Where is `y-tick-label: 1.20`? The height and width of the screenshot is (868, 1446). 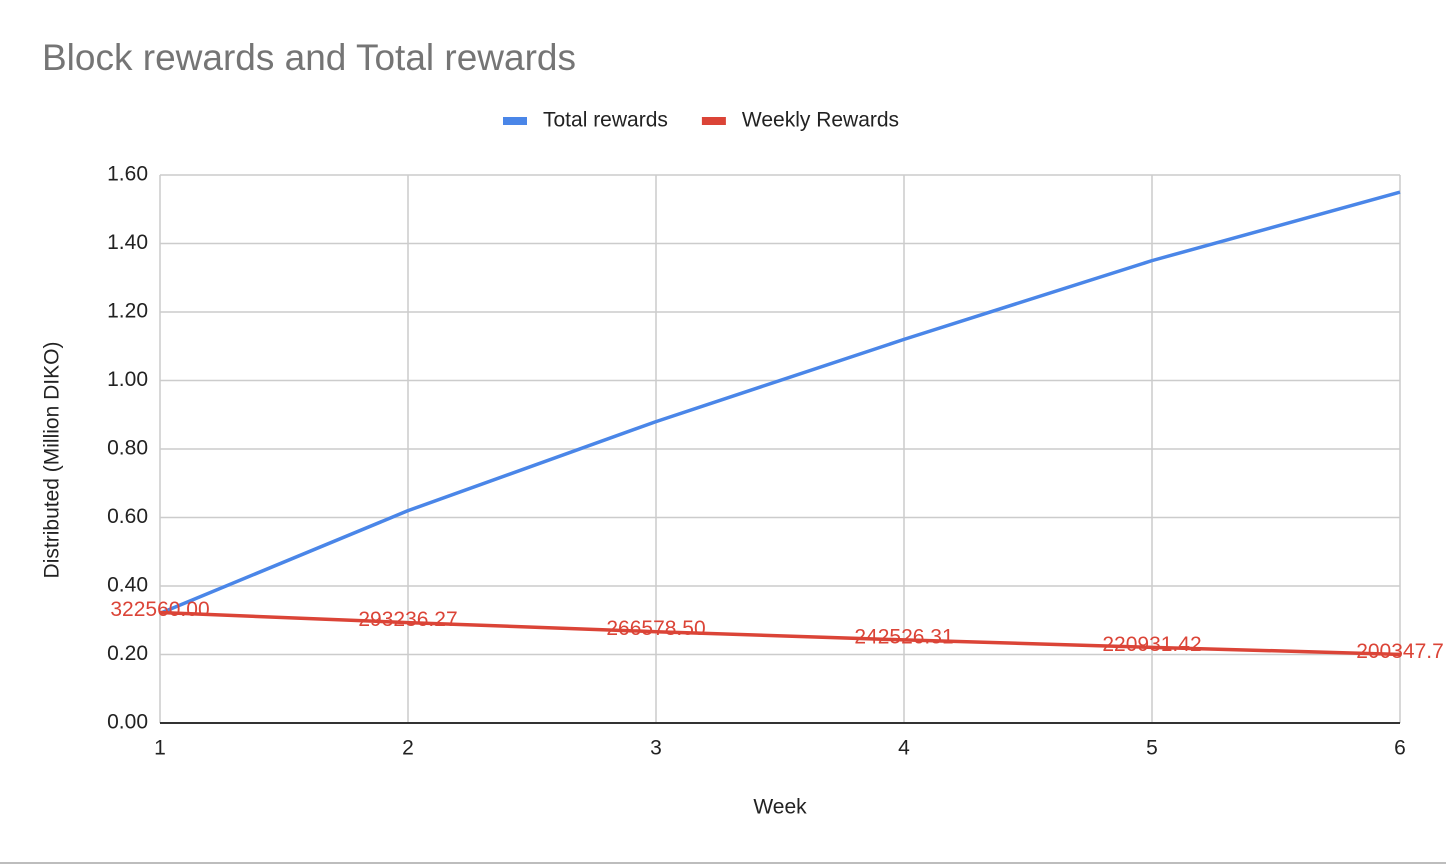 y-tick-label: 1.20 is located at coordinates (127, 311).